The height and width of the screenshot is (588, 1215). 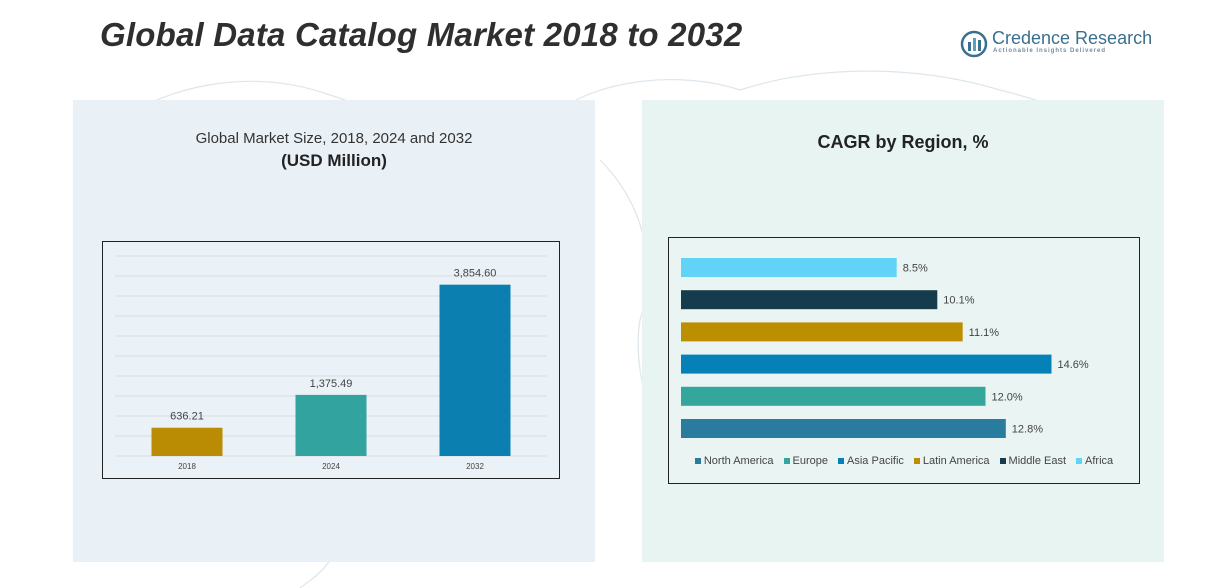 What do you see at coordinates (1037, 461) in the screenshot?
I see `legend-label: Middle East` at bounding box center [1037, 461].